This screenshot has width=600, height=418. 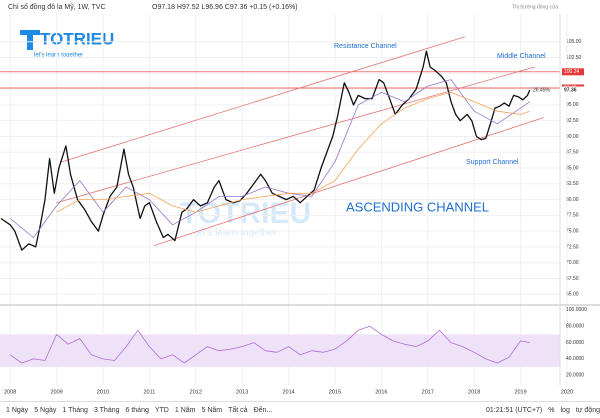 I want to click on channel-label: Support Channel, so click(x=492, y=162).